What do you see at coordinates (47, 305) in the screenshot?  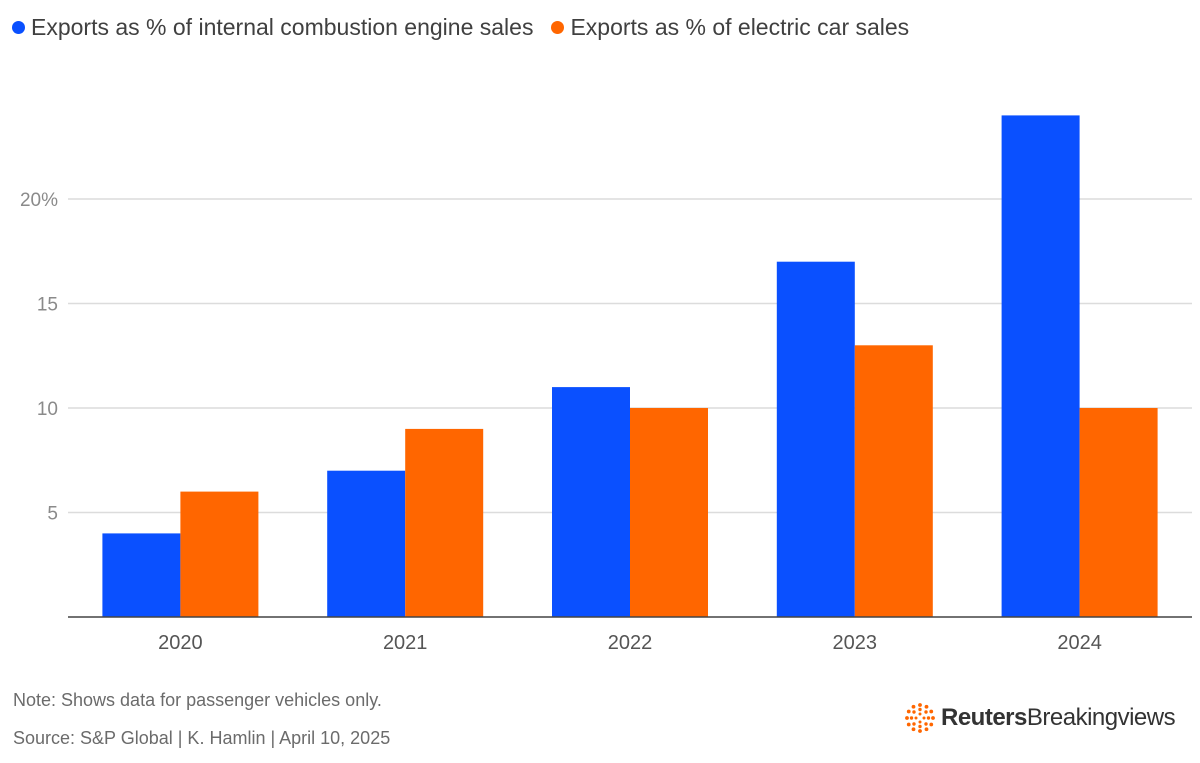 I see `y-tick-label: 15` at bounding box center [47, 305].